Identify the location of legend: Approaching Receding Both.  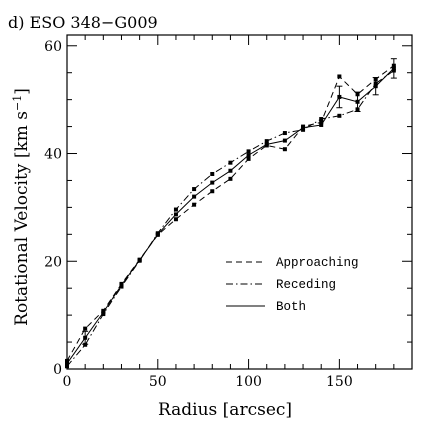
(292, 285).